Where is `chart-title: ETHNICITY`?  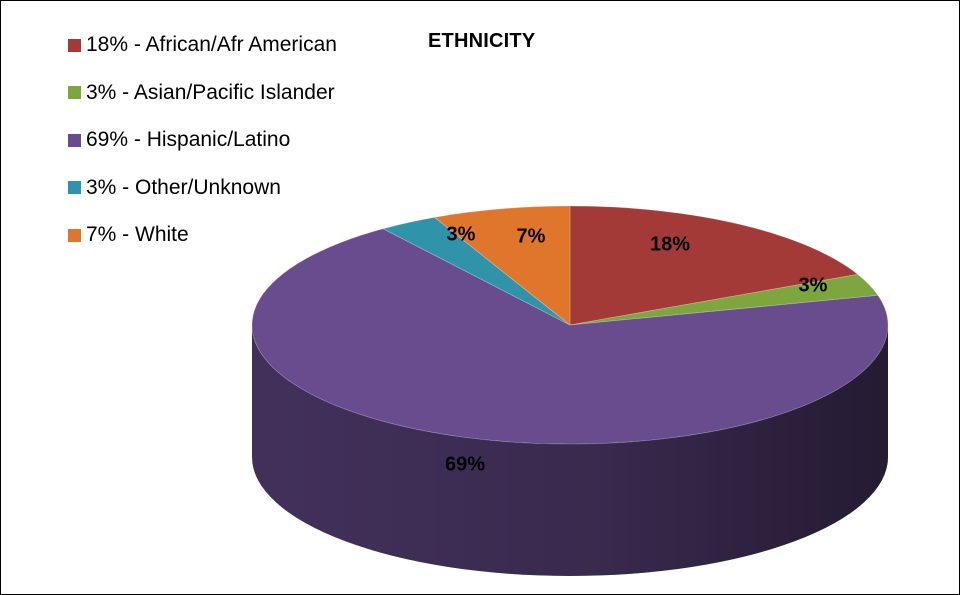 chart-title: ETHNICITY is located at coordinates (482, 41).